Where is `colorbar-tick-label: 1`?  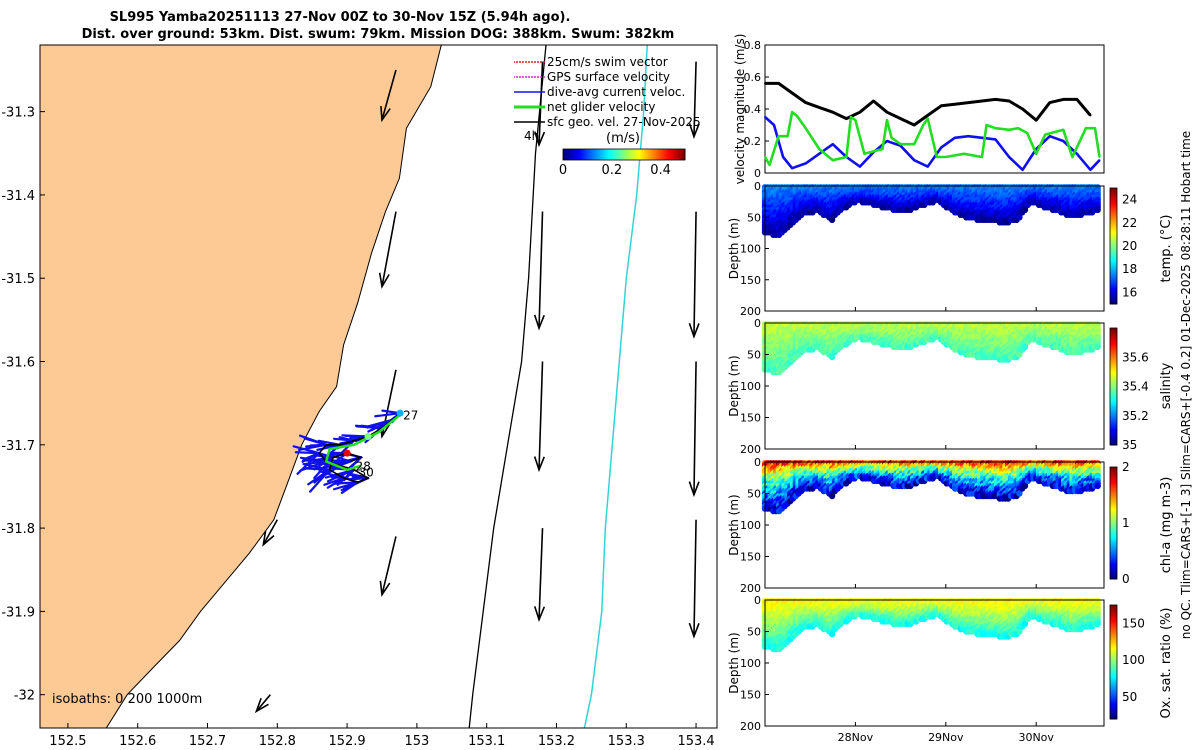
colorbar-tick-label: 1 is located at coordinates (1126, 523).